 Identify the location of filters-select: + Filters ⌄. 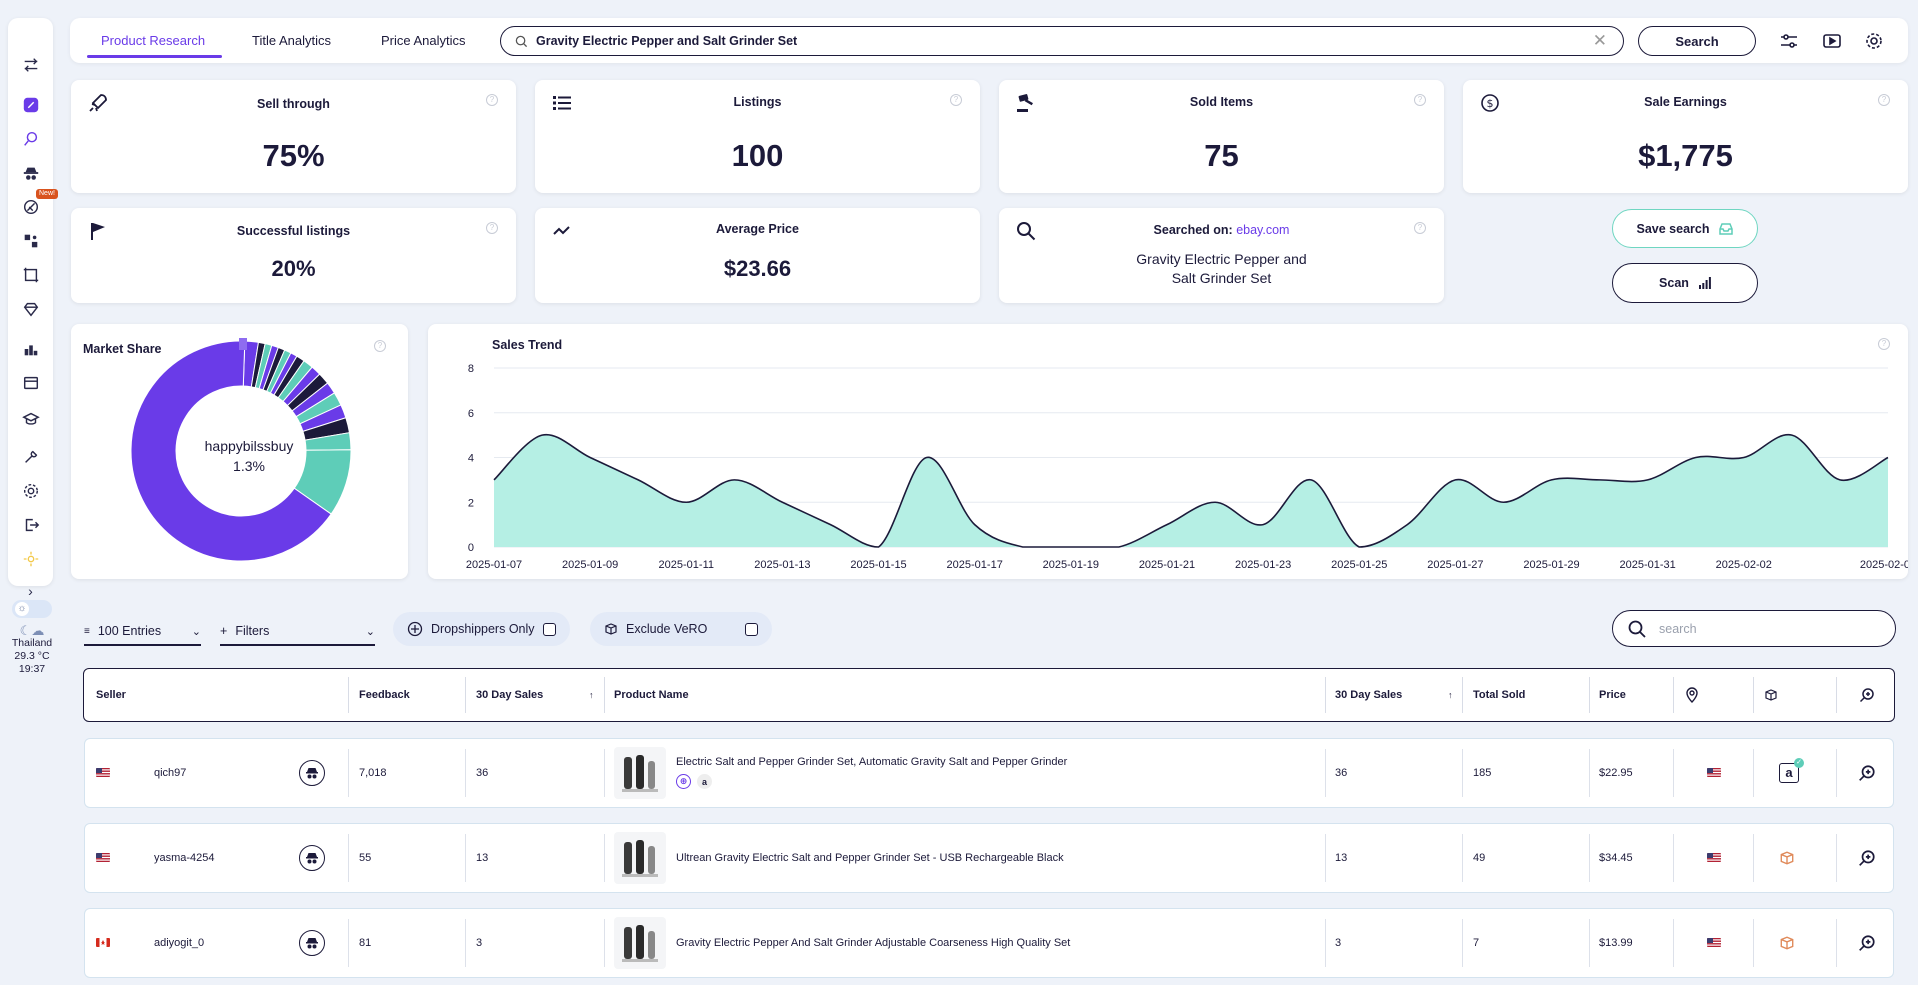
(297, 632).